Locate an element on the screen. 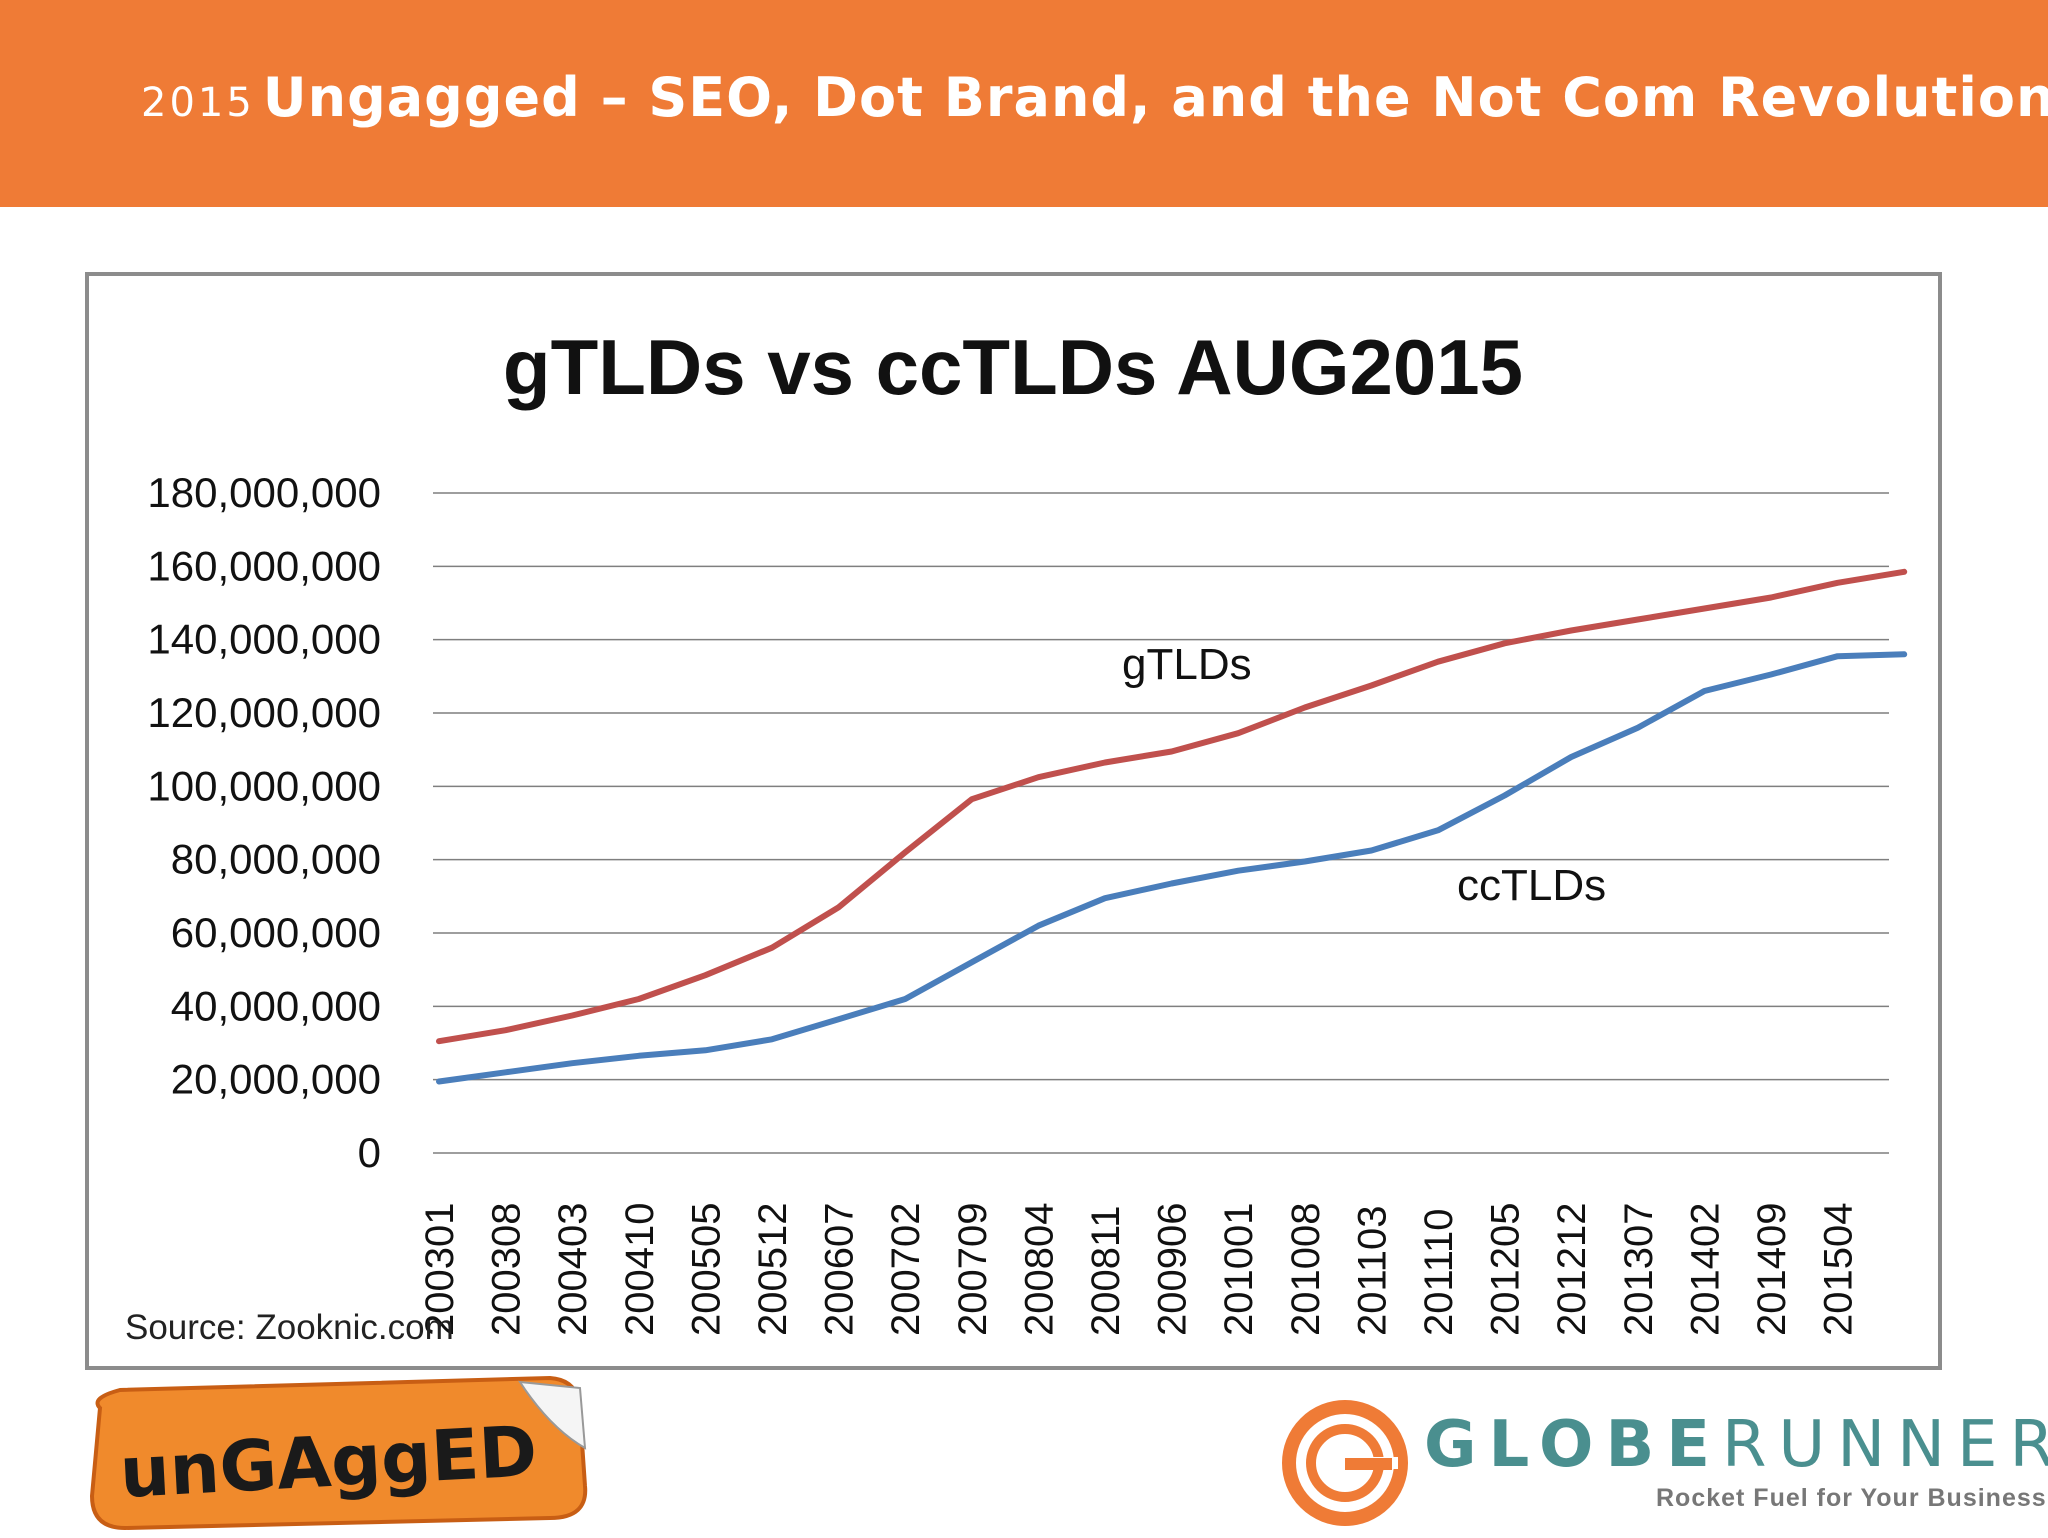  y-tick-label: 100,000,000 is located at coordinates (264, 785).